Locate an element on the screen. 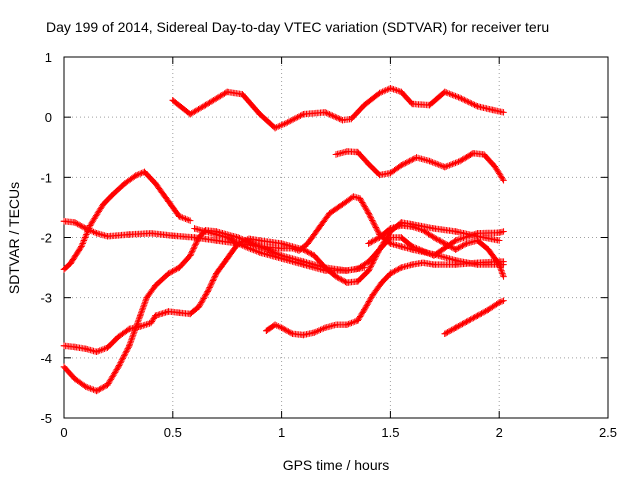  series-s1 is located at coordinates (338, 108).